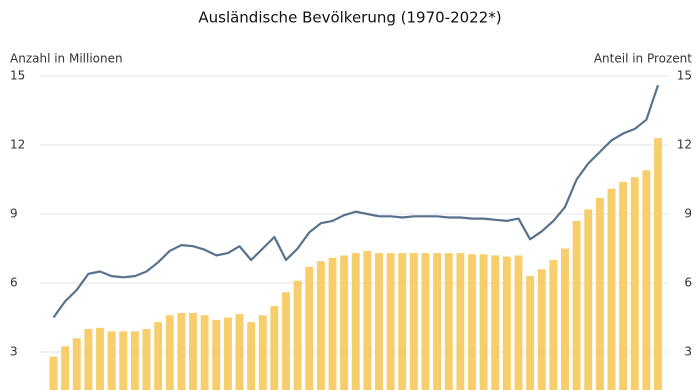 Image resolution: width=700 pixels, height=390 pixels. Describe the element at coordinates (66, 59) in the screenshot. I see `y-axis-label: Anzahl in Millionen` at that location.